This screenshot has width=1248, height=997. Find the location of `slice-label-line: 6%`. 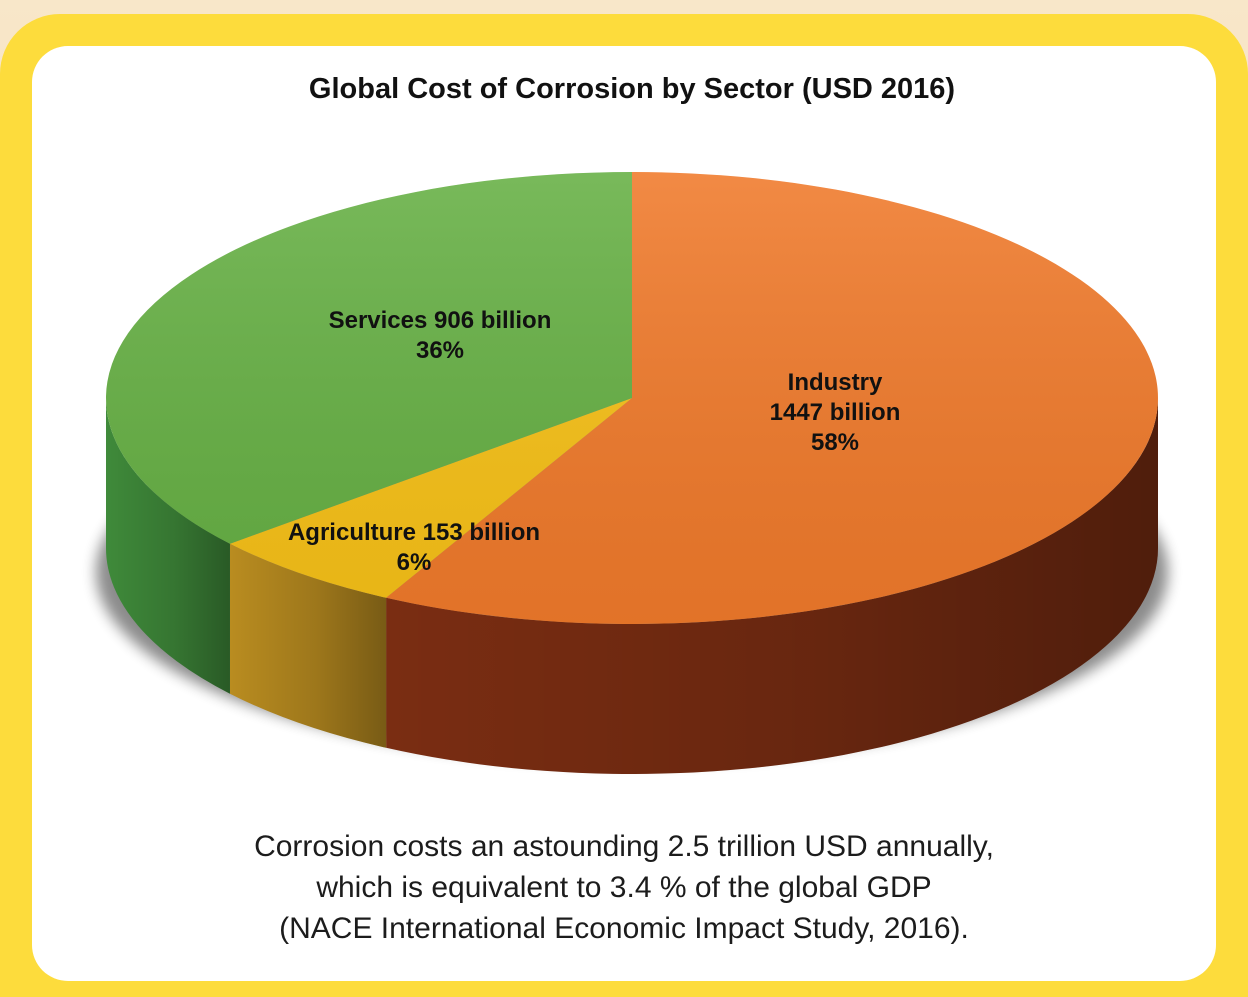

slice-label-line: 6% is located at coordinates (414, 562).